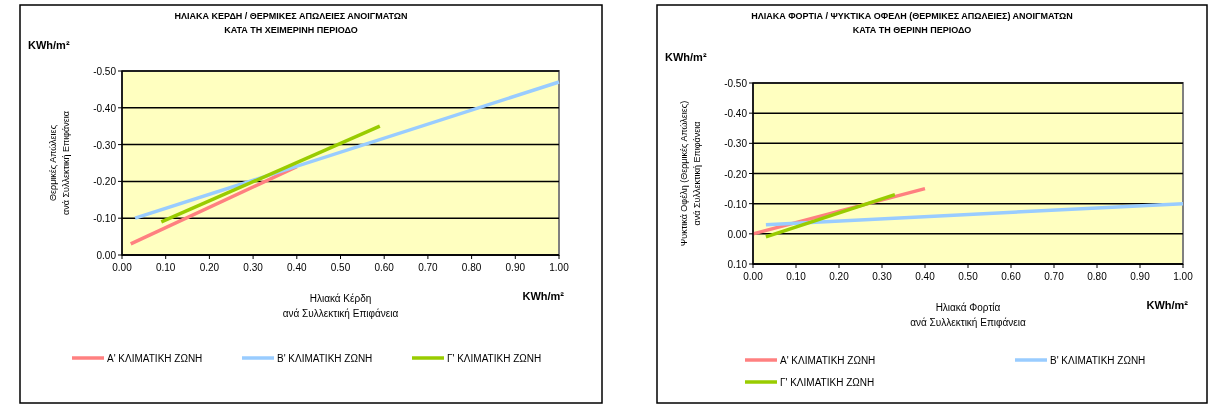 This screenshot has height=410, width=1213. Describe the element at coordinates (690, 173) in the screenshot. I see `y-axis-title: Ψυκτικά Οφέλη (Θερμικές Απώλειες) ανά Συλλεκτική Επιφάνεια` at that location.